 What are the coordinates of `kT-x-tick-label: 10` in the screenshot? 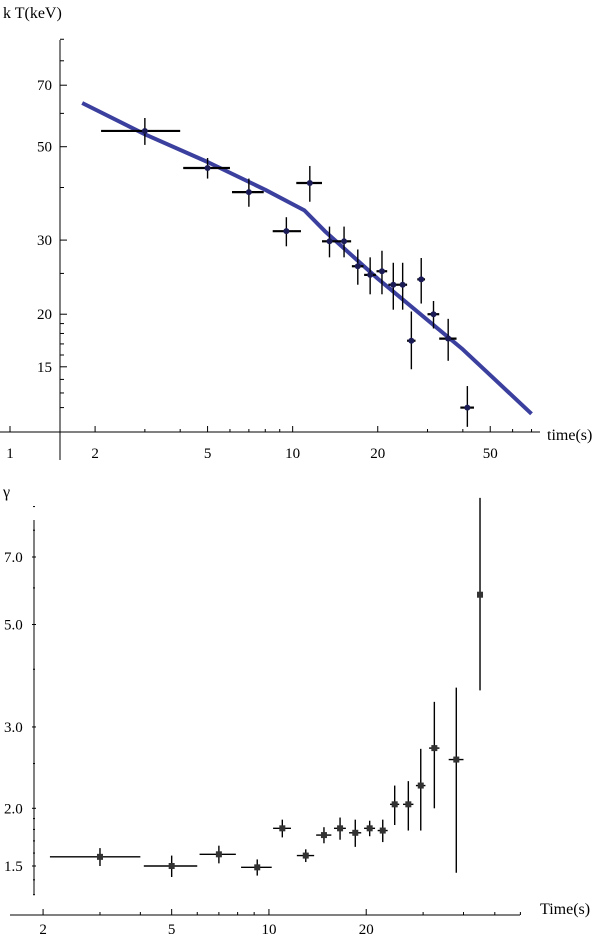 It's located at (292, 454).